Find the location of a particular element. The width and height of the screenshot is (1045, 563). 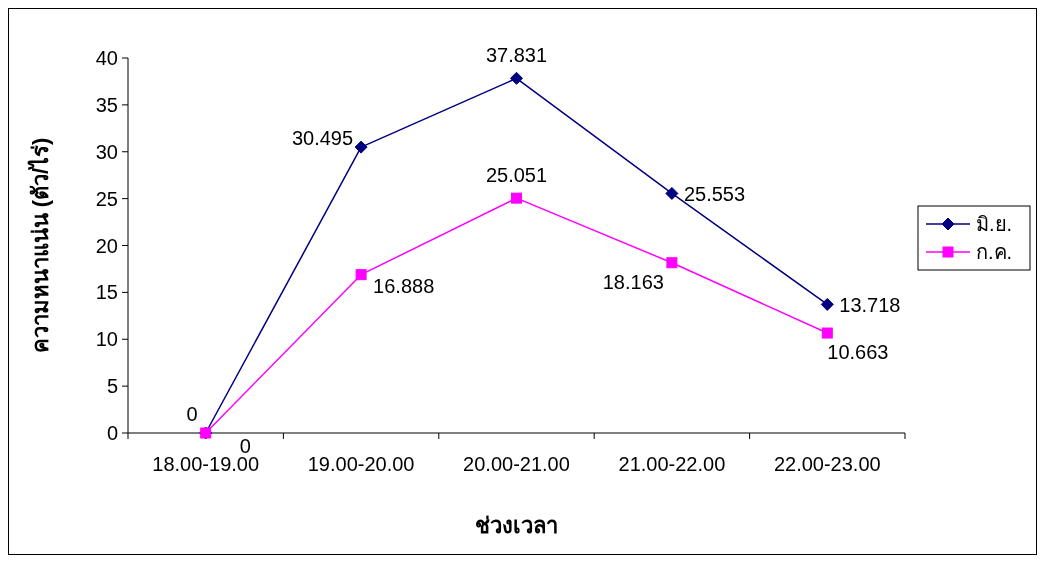

x-tick-label: 22.00-23.00 is located at coordinates (827, 464).